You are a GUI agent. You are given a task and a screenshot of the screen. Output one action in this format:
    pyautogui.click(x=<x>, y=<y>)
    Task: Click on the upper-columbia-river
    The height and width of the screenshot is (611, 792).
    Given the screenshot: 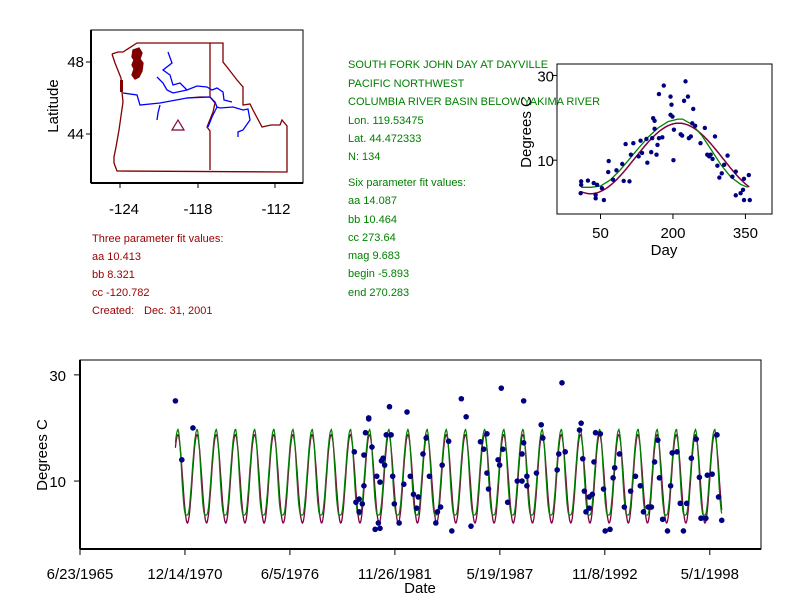 What is the action you would take?
    pyautogui.click(x=197, y=77)
    